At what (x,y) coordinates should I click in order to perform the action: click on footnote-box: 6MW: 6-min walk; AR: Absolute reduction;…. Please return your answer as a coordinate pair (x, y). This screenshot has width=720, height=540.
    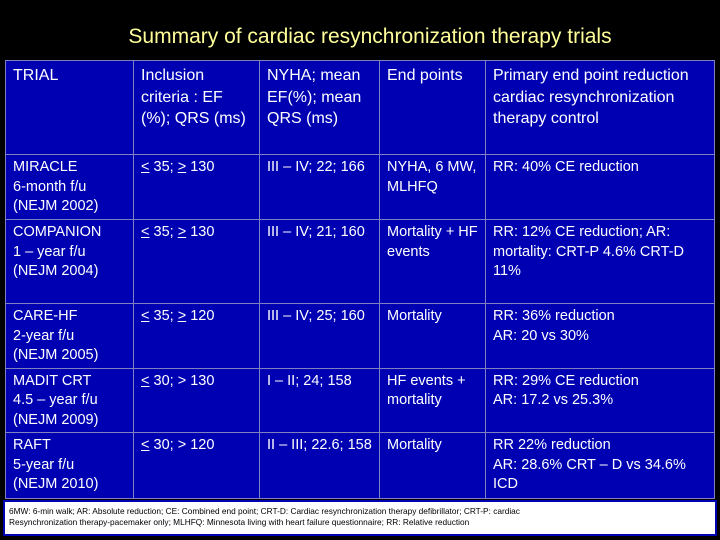
    Looking at the image, I should click on (360, 518).